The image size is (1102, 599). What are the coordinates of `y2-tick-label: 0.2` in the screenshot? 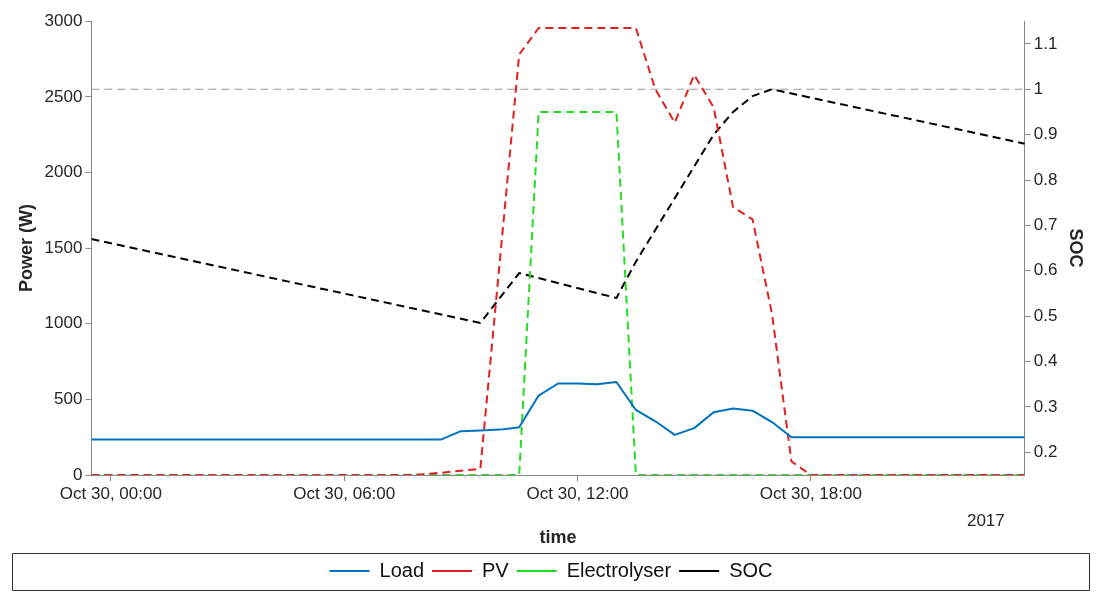 It's located at (1045, 451).